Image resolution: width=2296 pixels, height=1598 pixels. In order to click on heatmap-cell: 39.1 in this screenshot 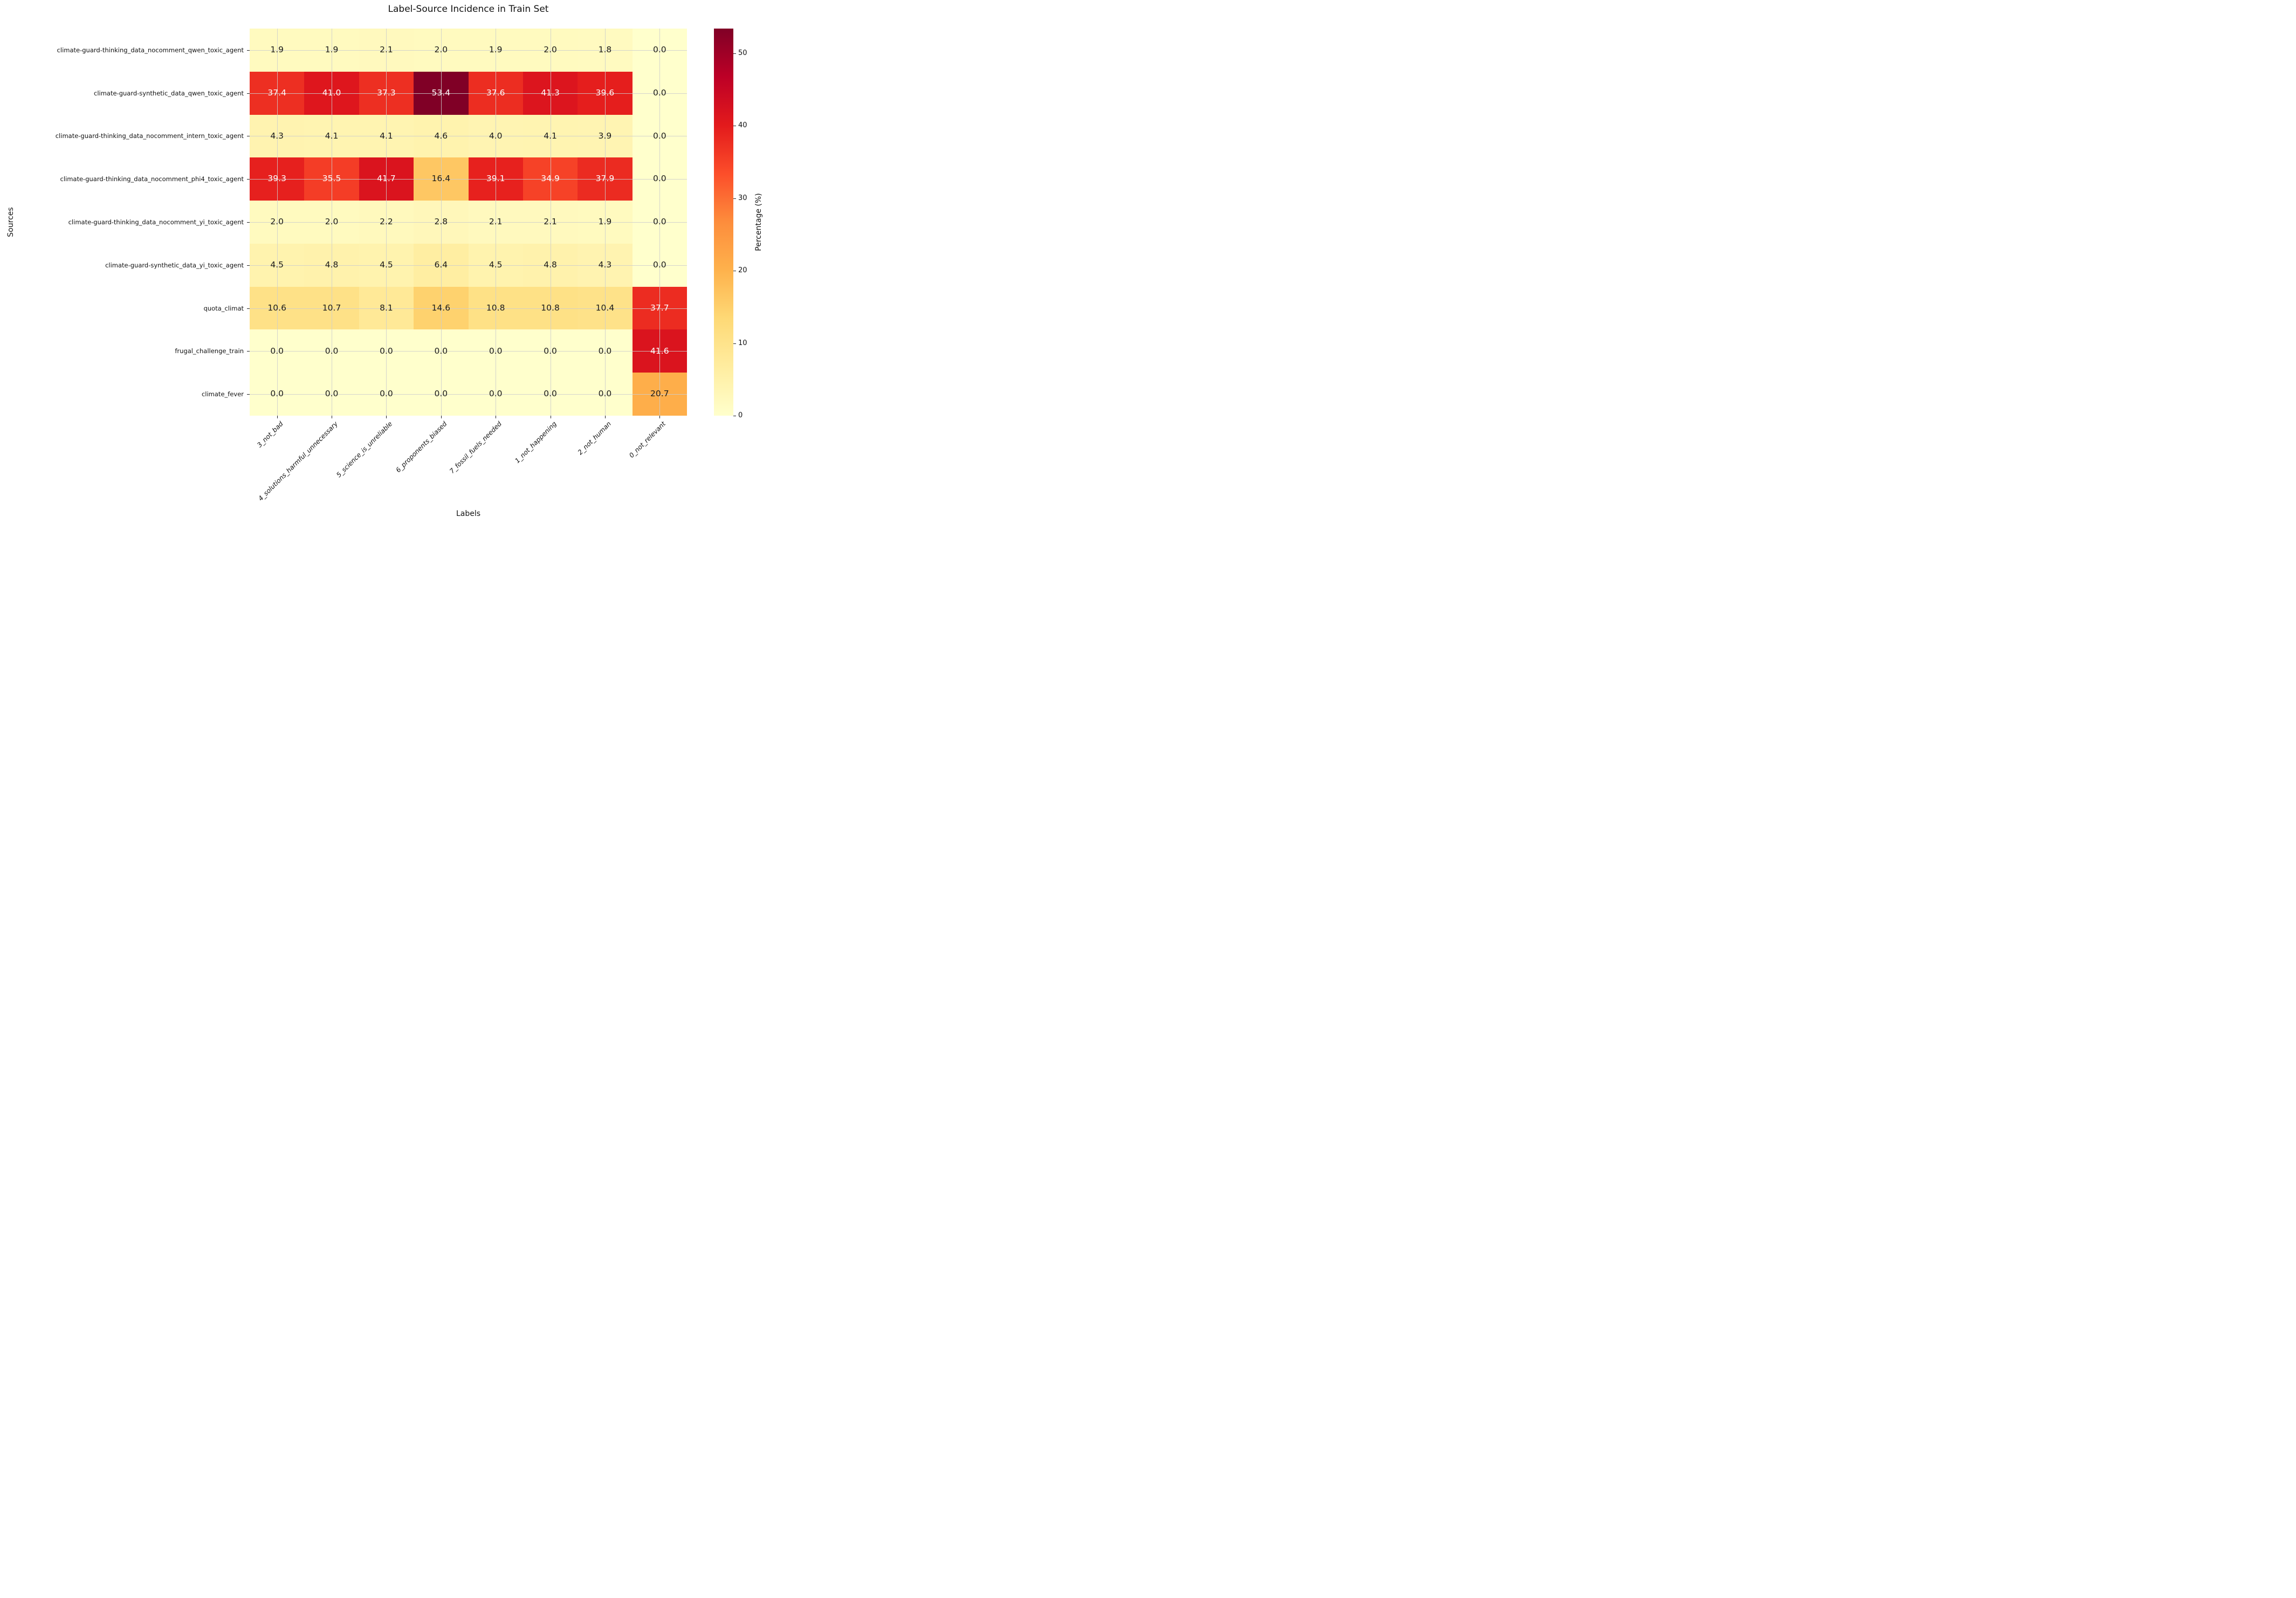, I will do `click(495, 179)`.